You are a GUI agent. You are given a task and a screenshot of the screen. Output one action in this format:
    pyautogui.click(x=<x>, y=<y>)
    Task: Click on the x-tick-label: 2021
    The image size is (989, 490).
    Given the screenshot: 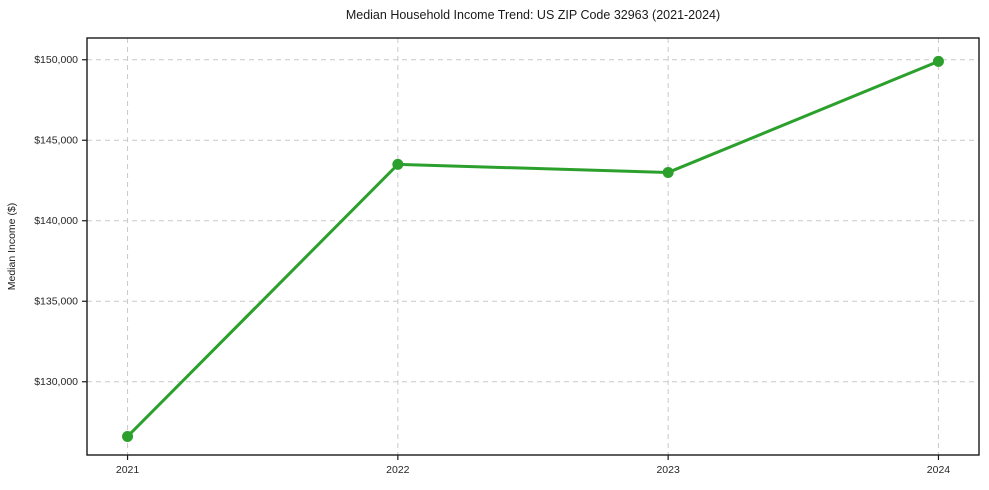 What is the action you would take?
    pyautogui.click(x=128, y=470)
    